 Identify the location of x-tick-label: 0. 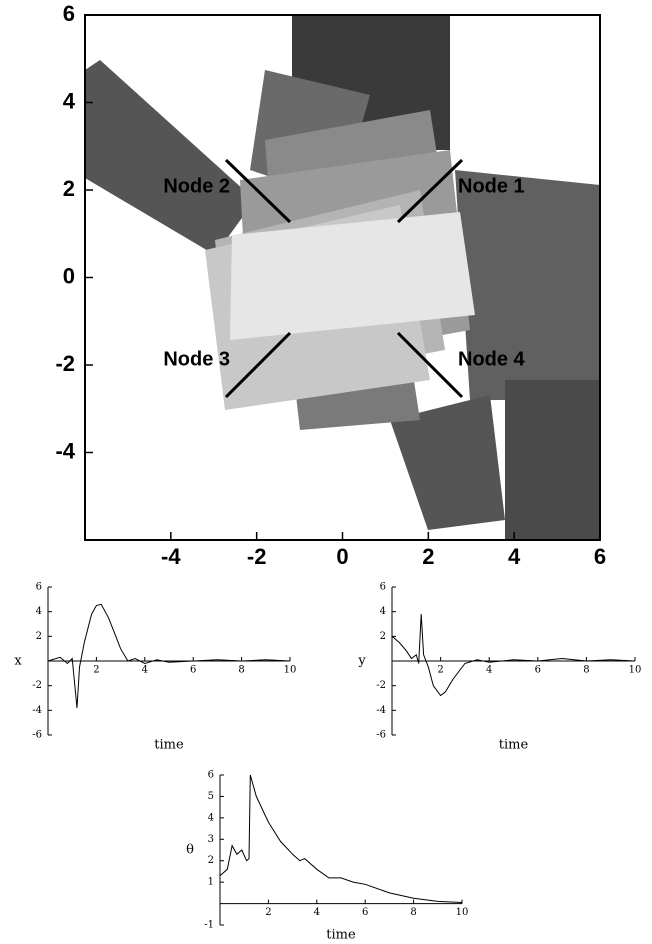
(342, 556).